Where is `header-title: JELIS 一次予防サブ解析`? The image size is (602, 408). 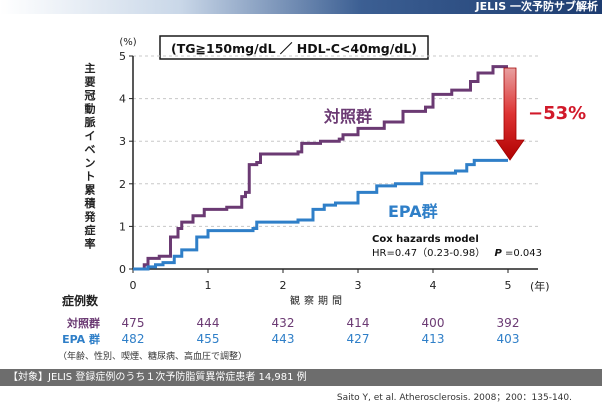
header-title: JELIS 一次予防サブ解析 is located at coordinates (536, 6).